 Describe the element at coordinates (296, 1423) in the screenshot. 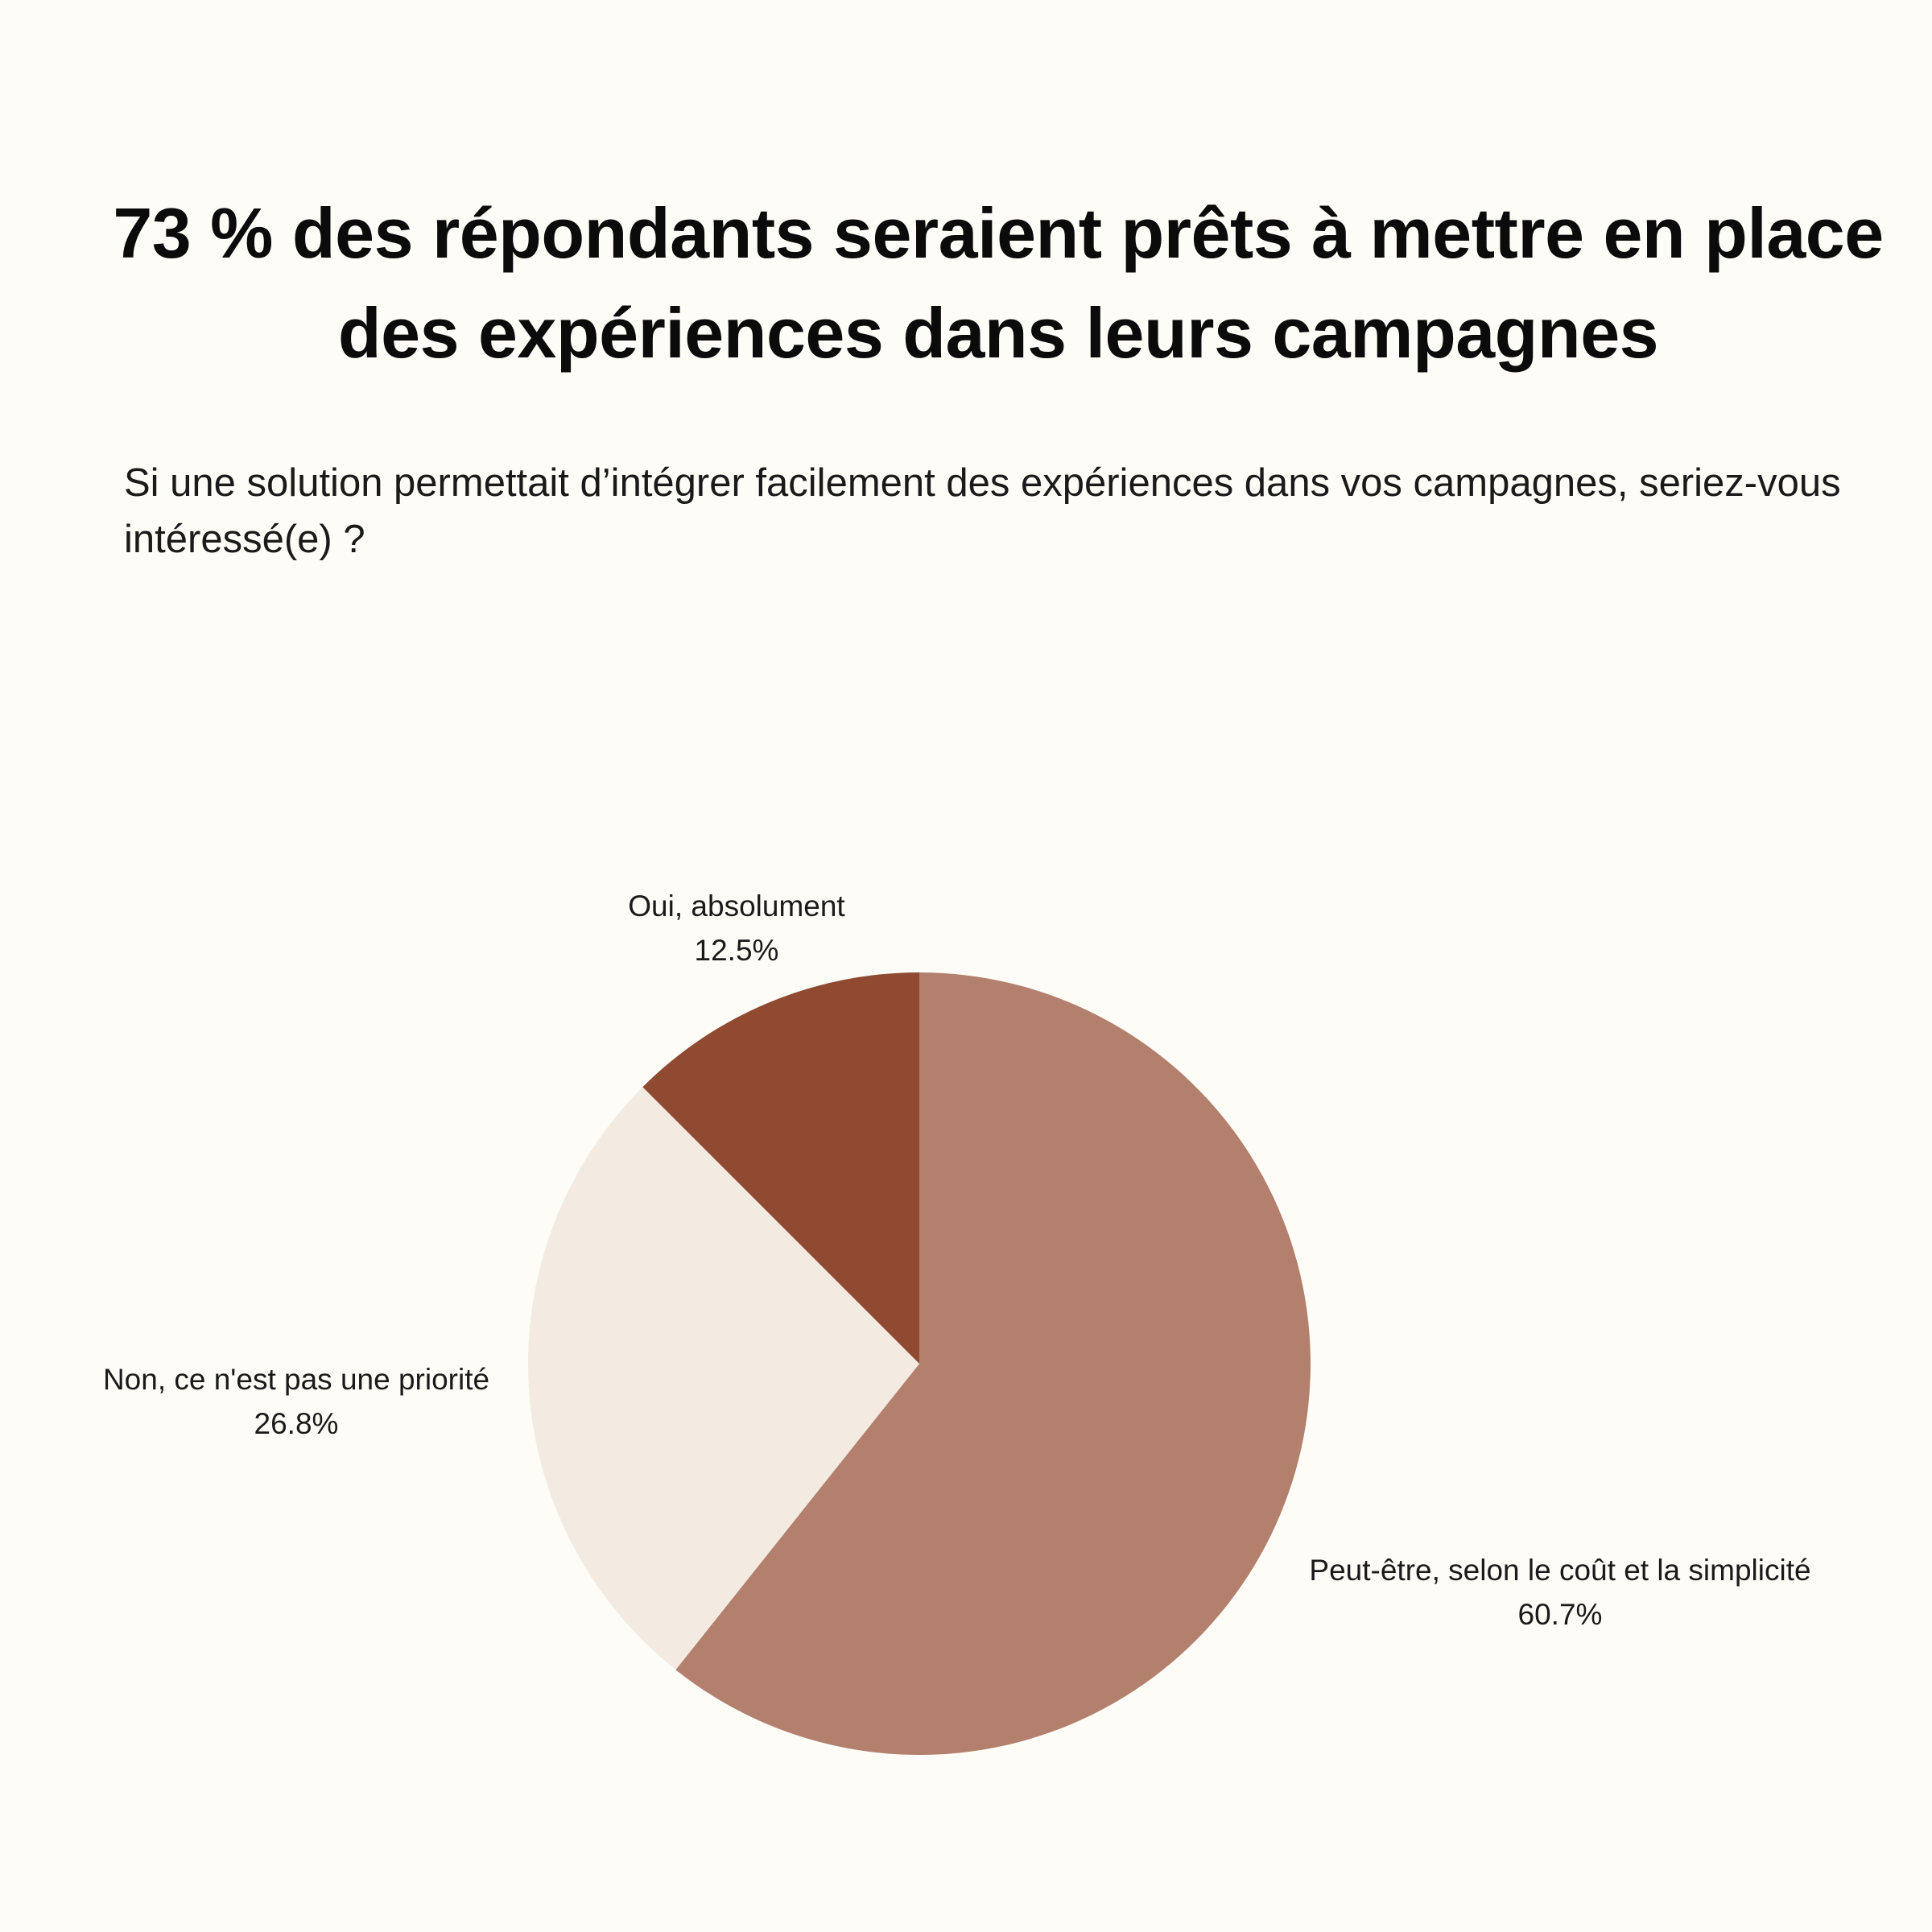

I see `slice-value-label-2: 26.8%` at that location.